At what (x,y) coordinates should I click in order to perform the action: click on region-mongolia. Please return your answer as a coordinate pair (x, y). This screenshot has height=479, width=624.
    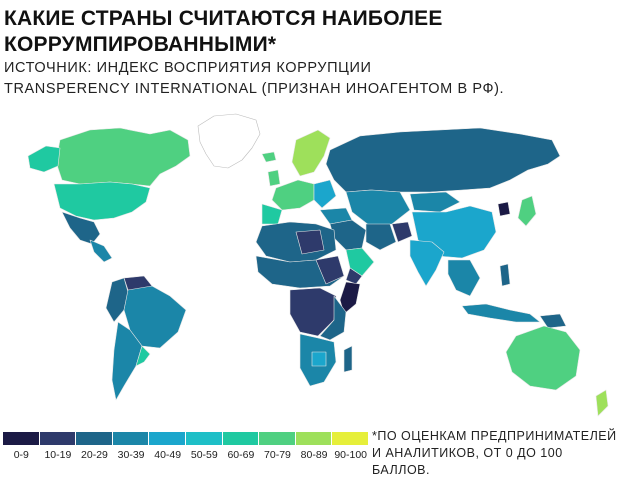
    Looking at the image, I should click on (435, 202).